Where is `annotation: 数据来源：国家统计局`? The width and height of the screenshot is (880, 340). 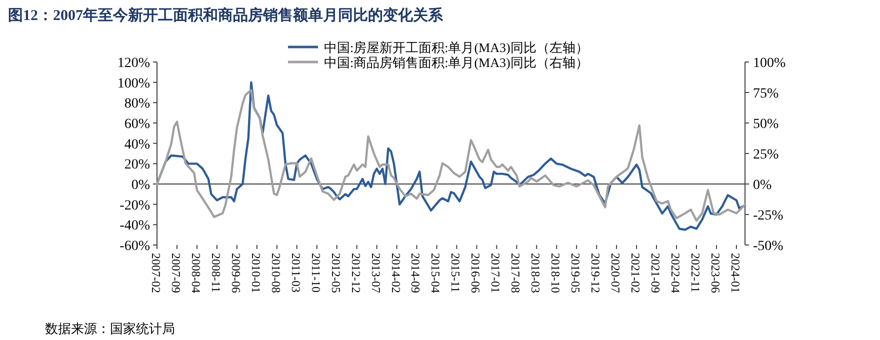
annotation: 数据来源：国家统计局 is located at coordinates (110, 328).